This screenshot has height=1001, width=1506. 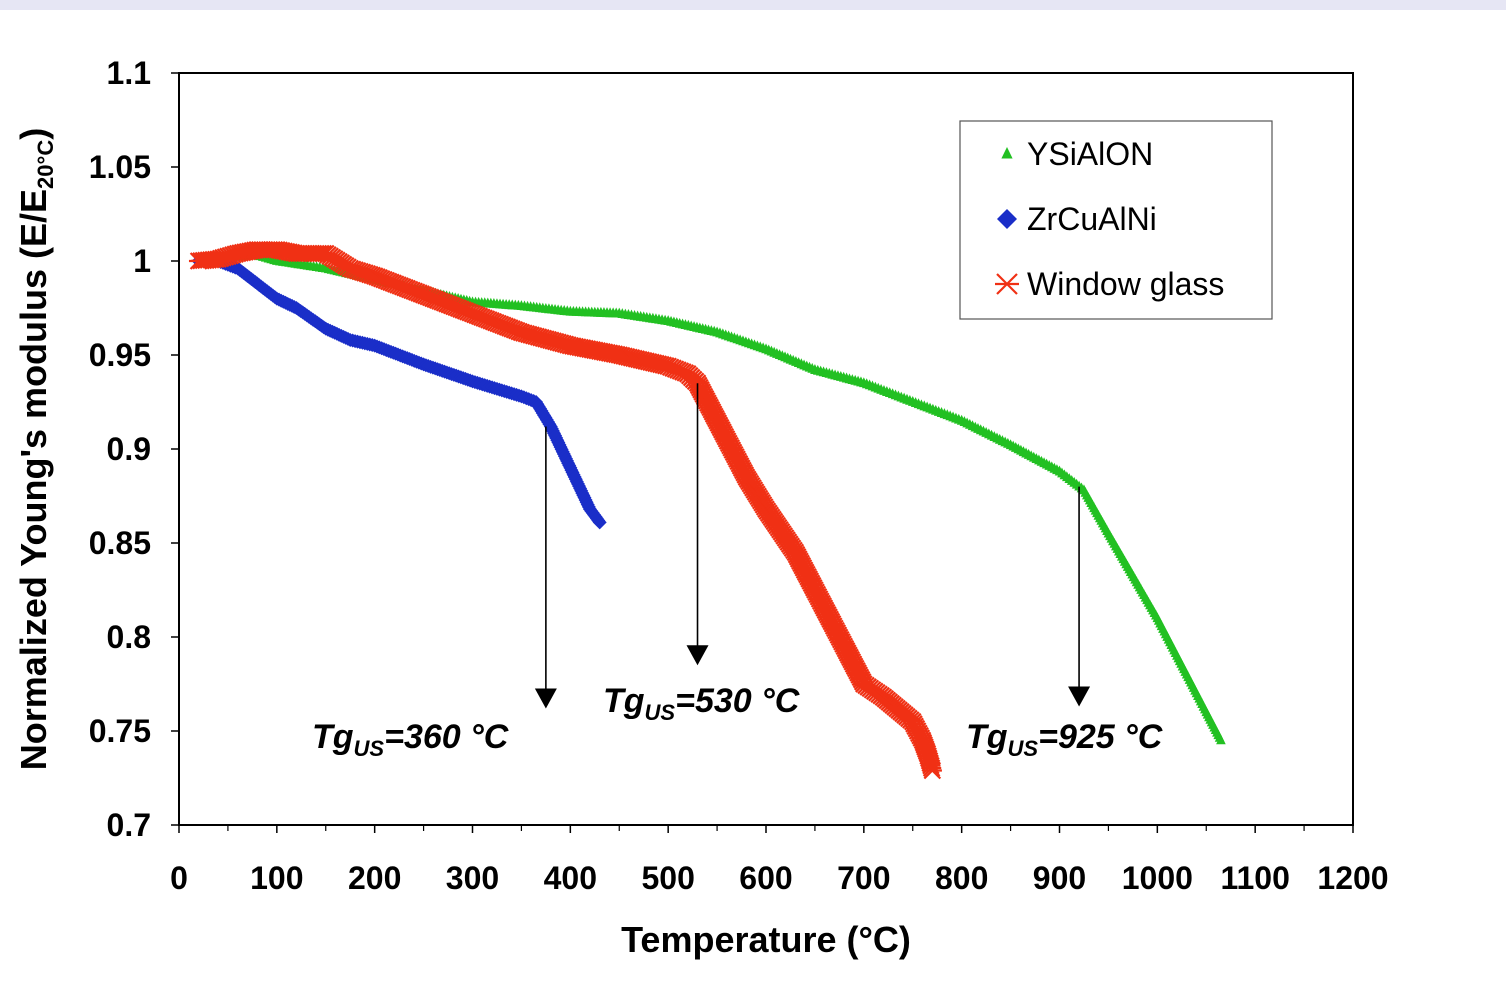 I want to click on y-tick-label: 0.85, so click(x=120, y=543).